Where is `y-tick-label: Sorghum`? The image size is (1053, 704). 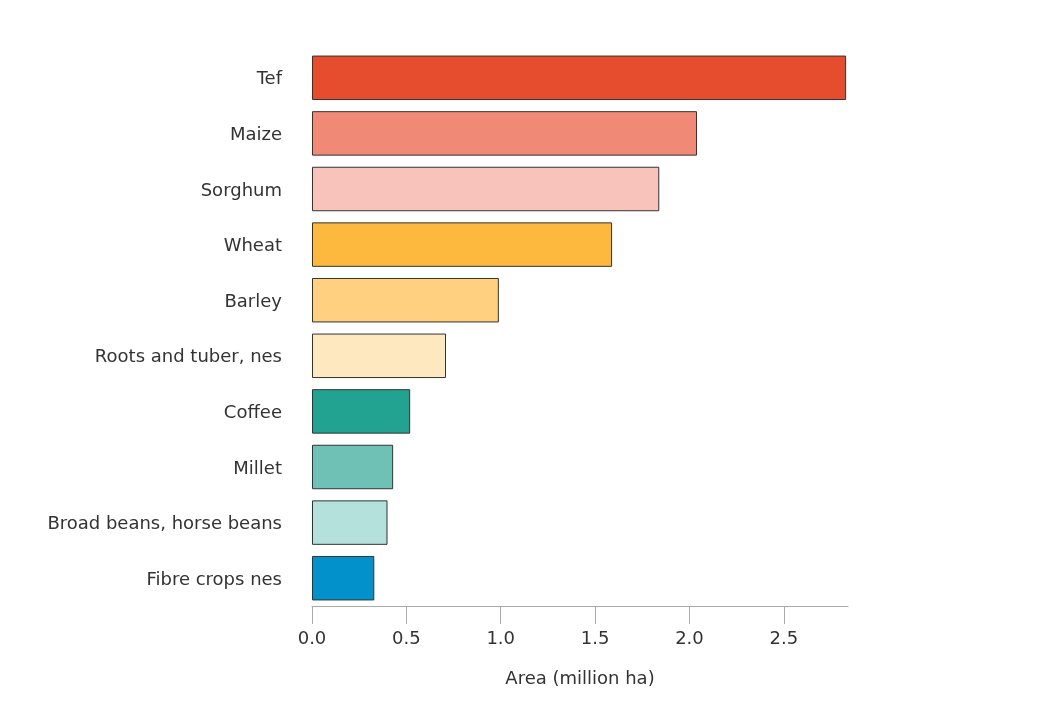
y-tick-label: Sorghum is located at coordinates (241, 189).